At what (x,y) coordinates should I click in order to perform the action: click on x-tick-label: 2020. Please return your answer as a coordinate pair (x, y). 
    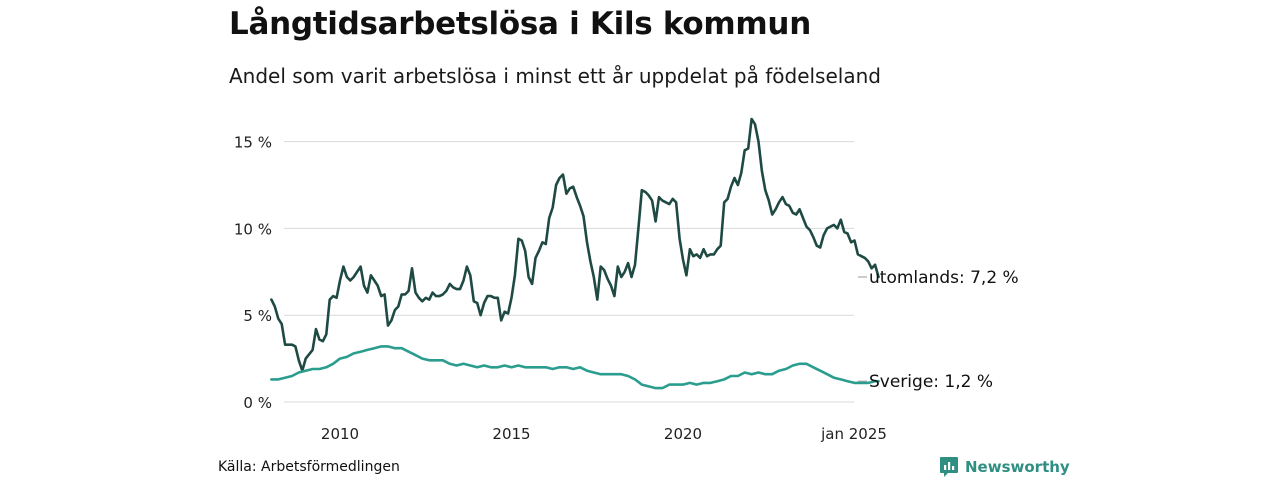
    Looking at the image, I should click on (683, 434).